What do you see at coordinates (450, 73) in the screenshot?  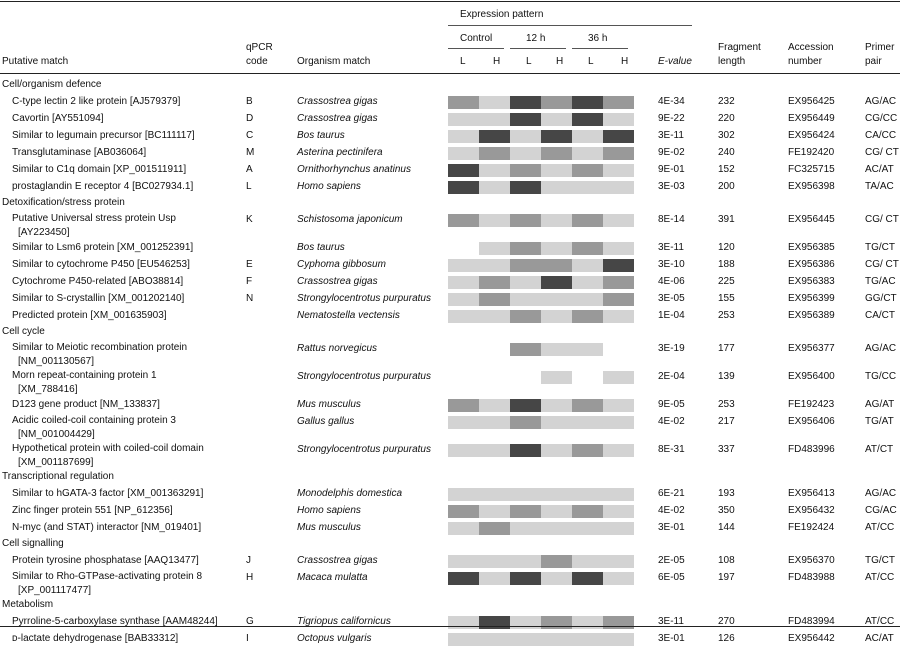 I see `header-rule` at bounding box center [450, 73].